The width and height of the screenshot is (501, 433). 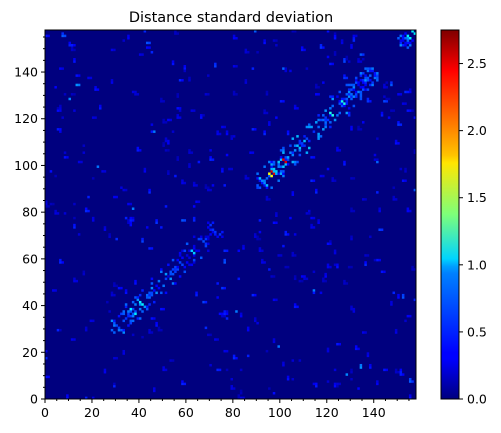 What do you see at coordinates (34, 399) in the screenshot?
I see `y-tick-label: 0` at bounding box center [34, 399].